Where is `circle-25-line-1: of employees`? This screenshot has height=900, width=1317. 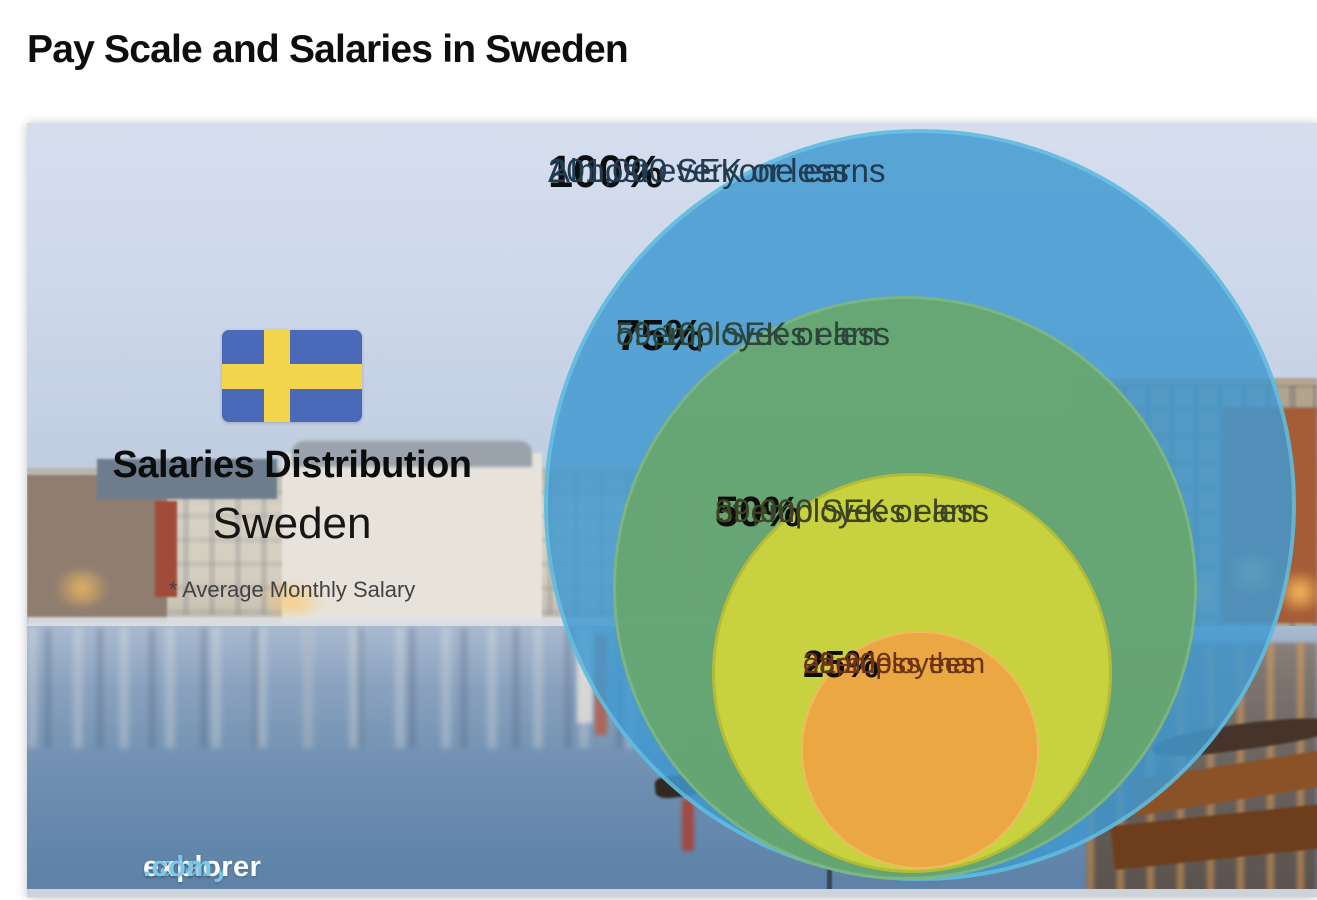 circle-25-line-1: of employees is located at coordinates (889, 664).